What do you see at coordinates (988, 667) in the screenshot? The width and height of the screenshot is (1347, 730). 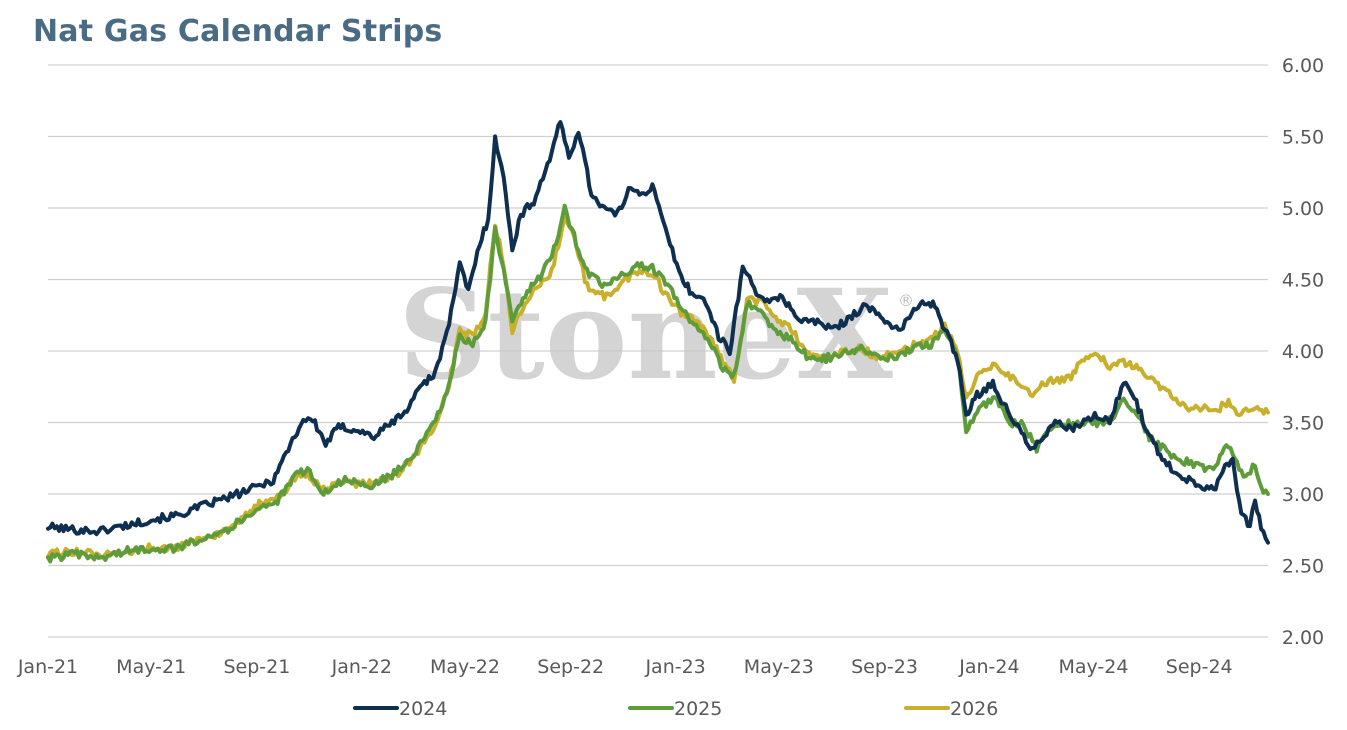 I see `x-tick-label: Jan-24` at bounding box center [988, 667].